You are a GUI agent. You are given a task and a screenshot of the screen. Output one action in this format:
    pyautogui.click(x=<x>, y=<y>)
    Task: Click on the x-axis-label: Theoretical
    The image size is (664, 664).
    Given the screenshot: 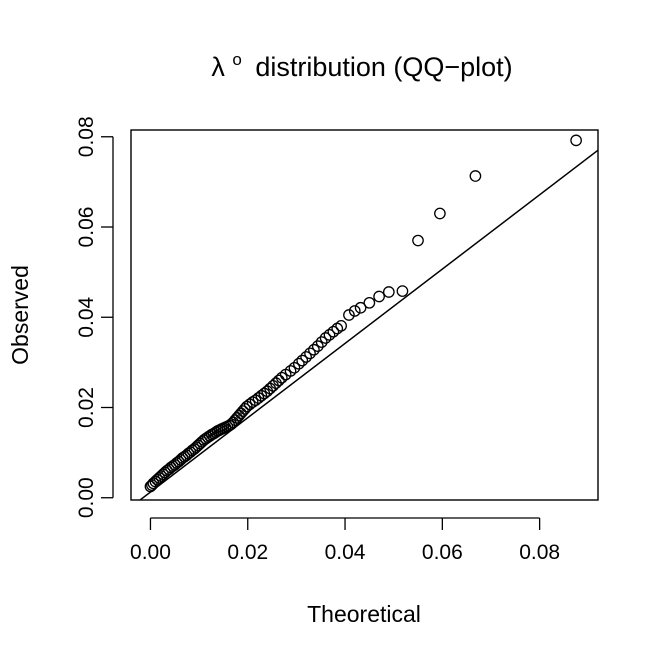 What is the action you would take?
    pyautogui.click(x=364, y=614)
    